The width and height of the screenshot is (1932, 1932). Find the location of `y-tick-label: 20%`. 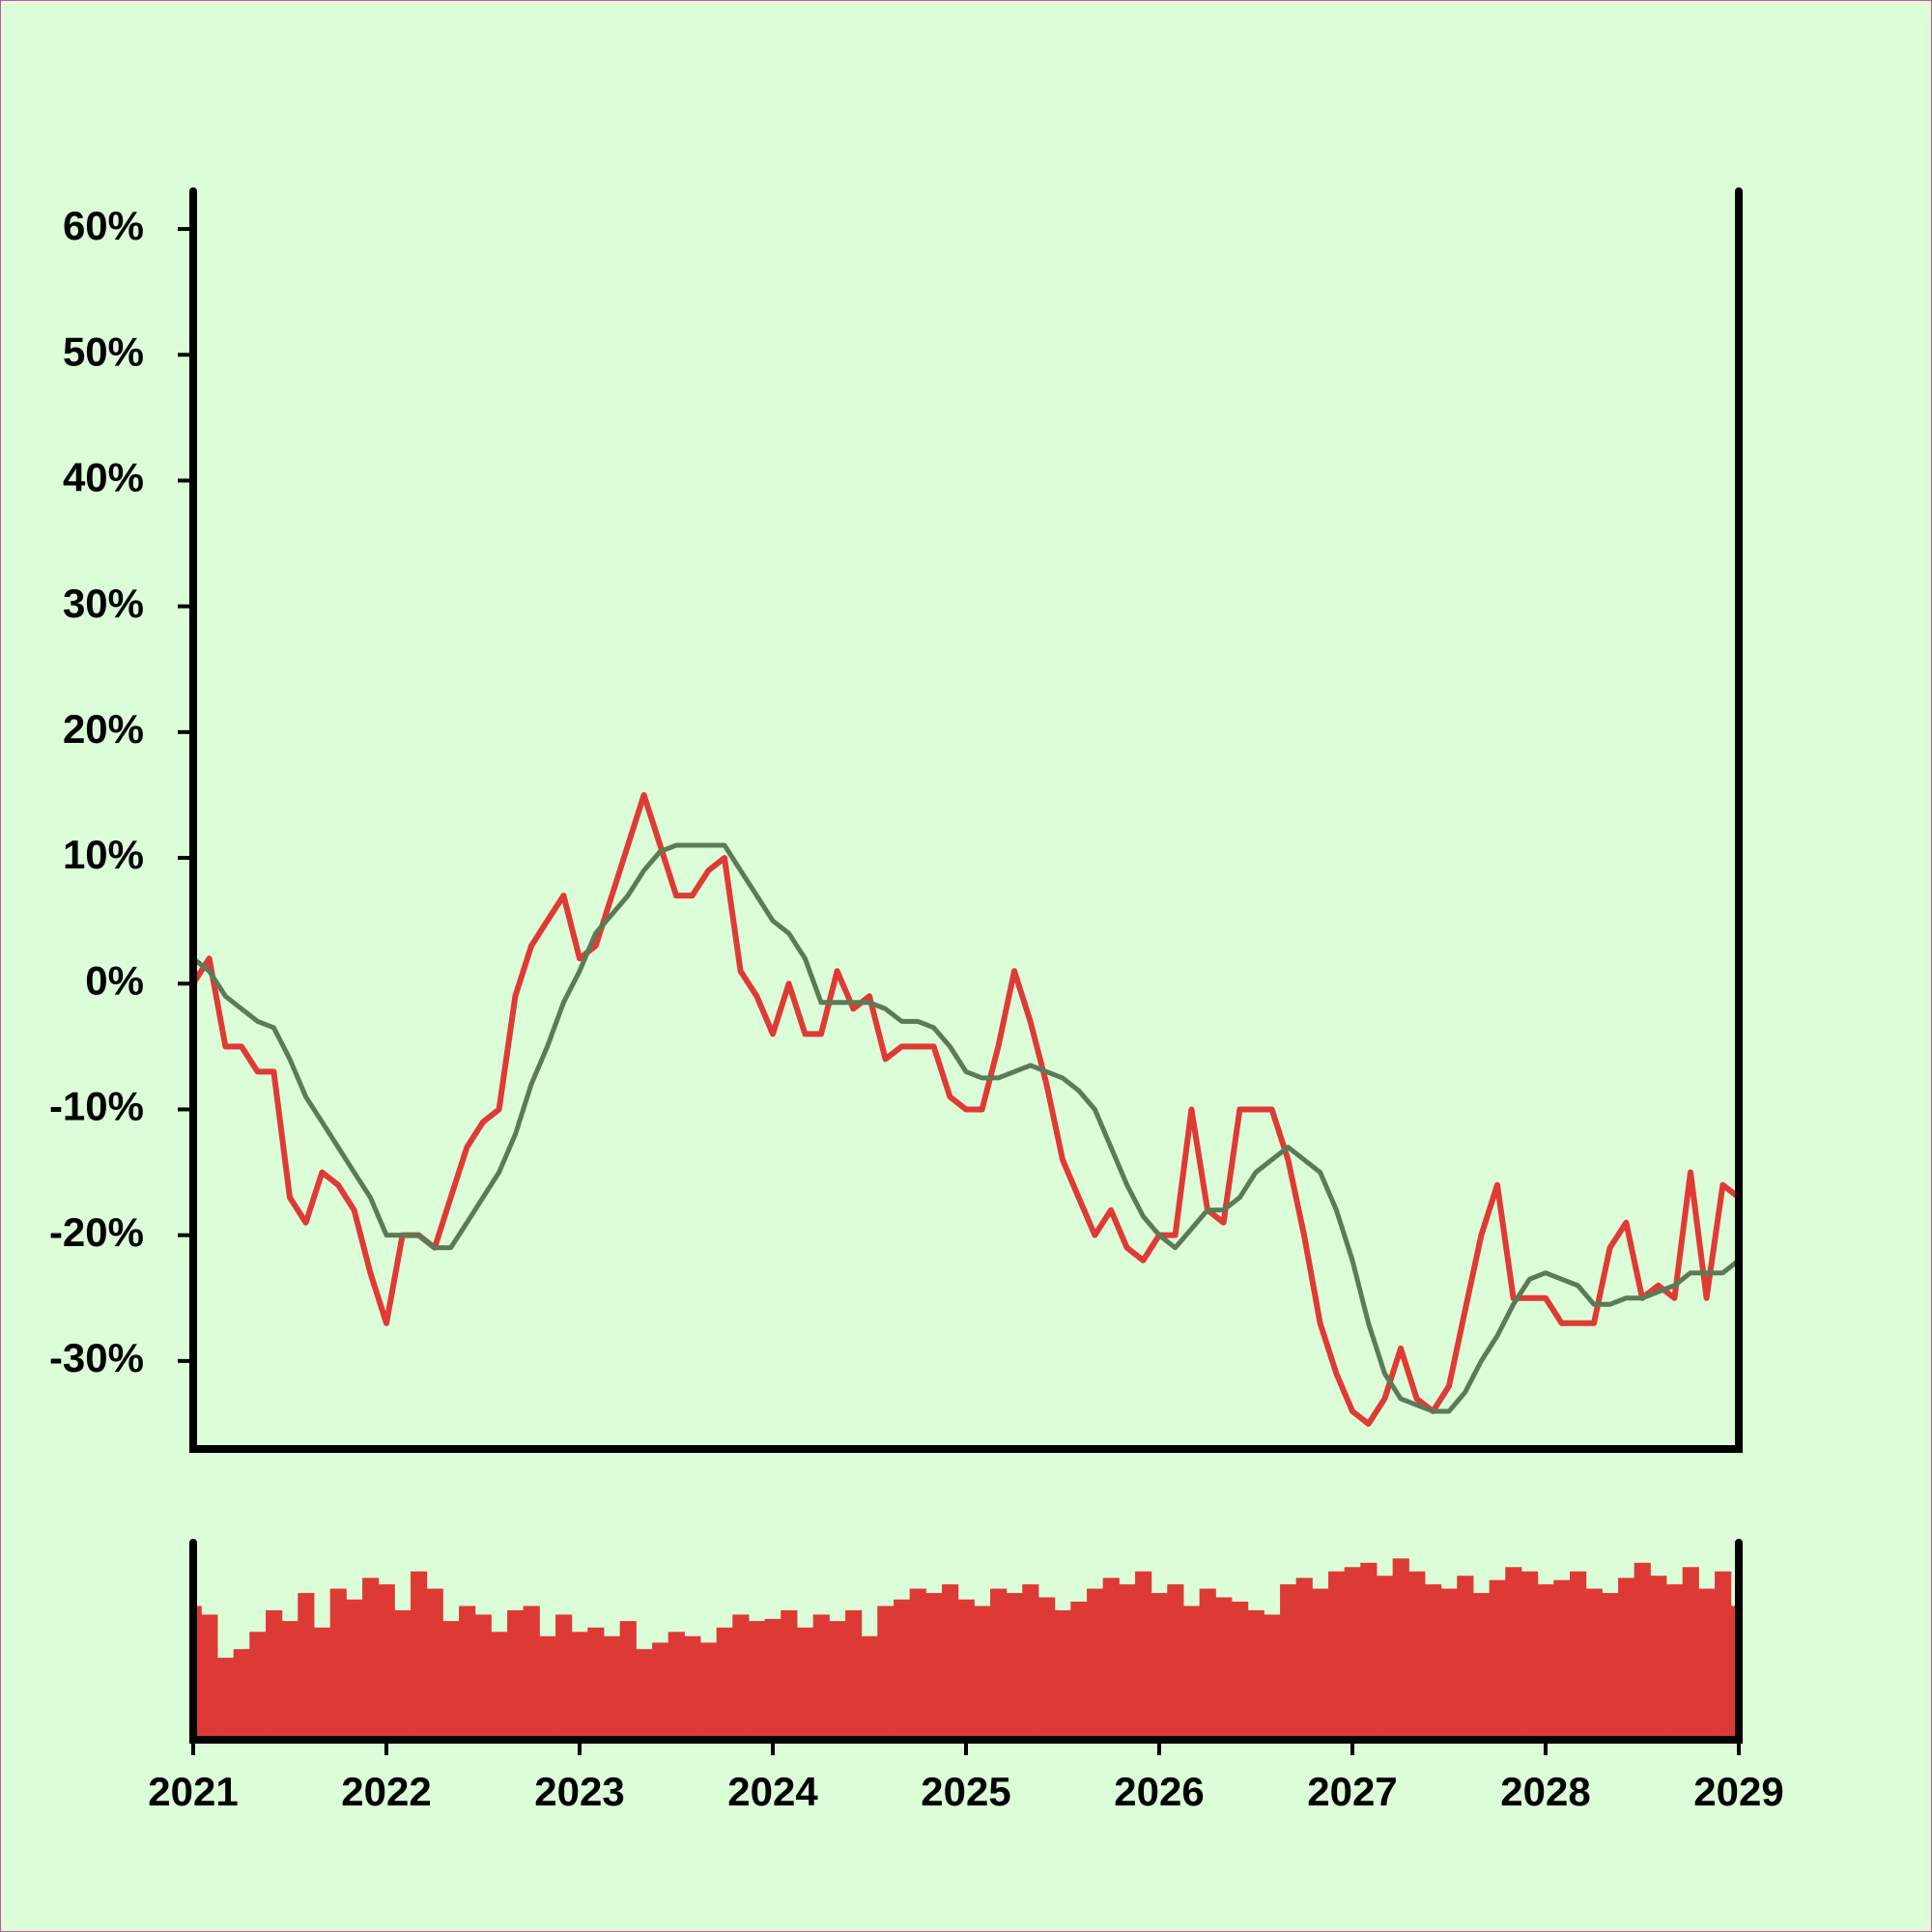

y-tick-label: 20% is located at coordinates (103, 729).